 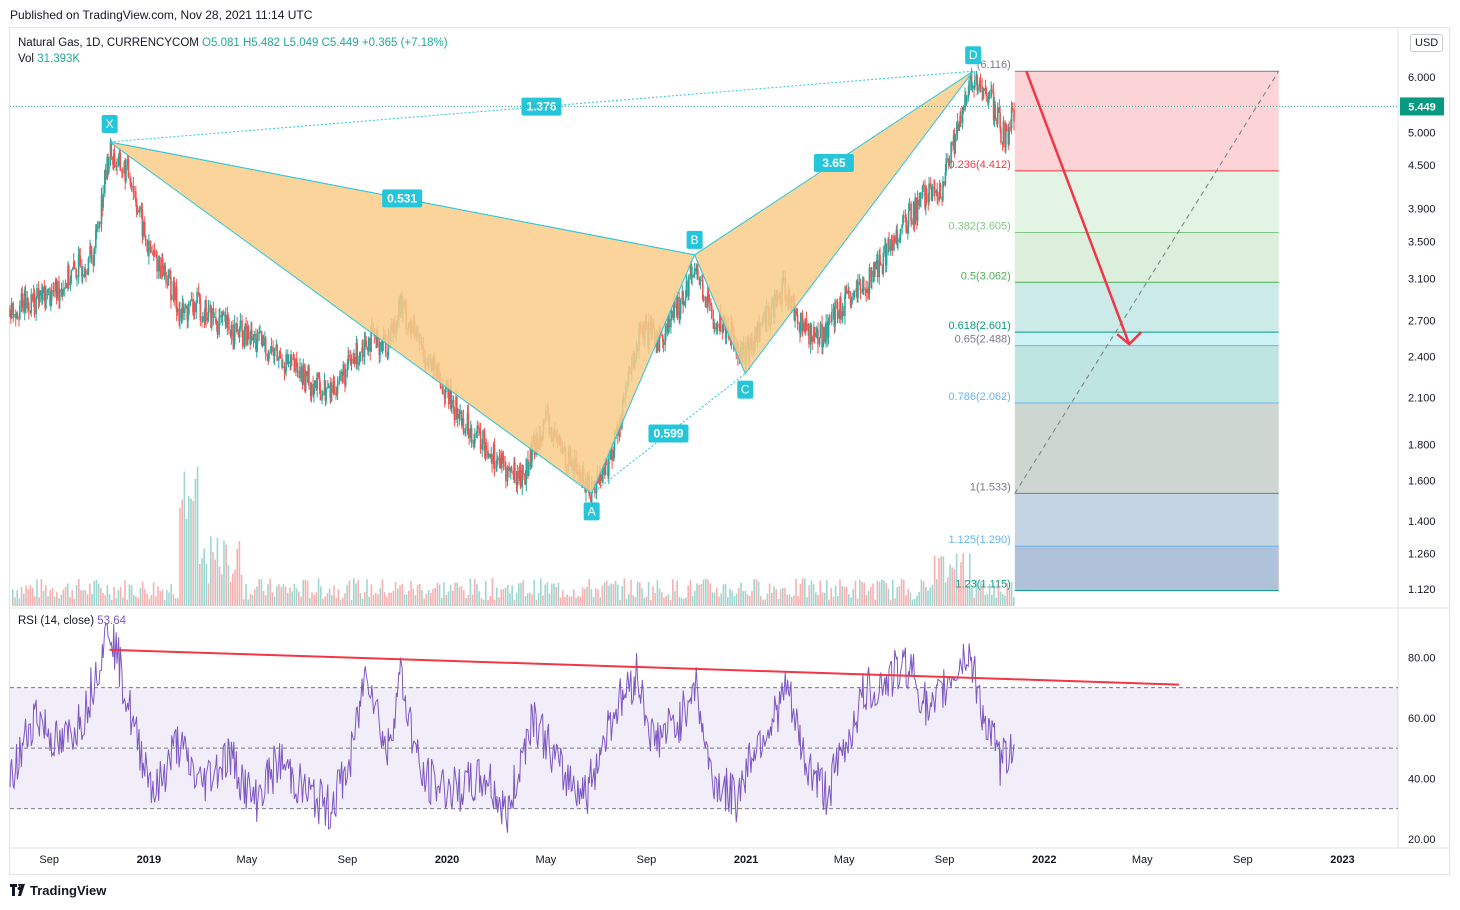 What do you see at coordinates (1146, 307) in the screenshot?
I see `fib-zone` at bounding box center [1146, 307].